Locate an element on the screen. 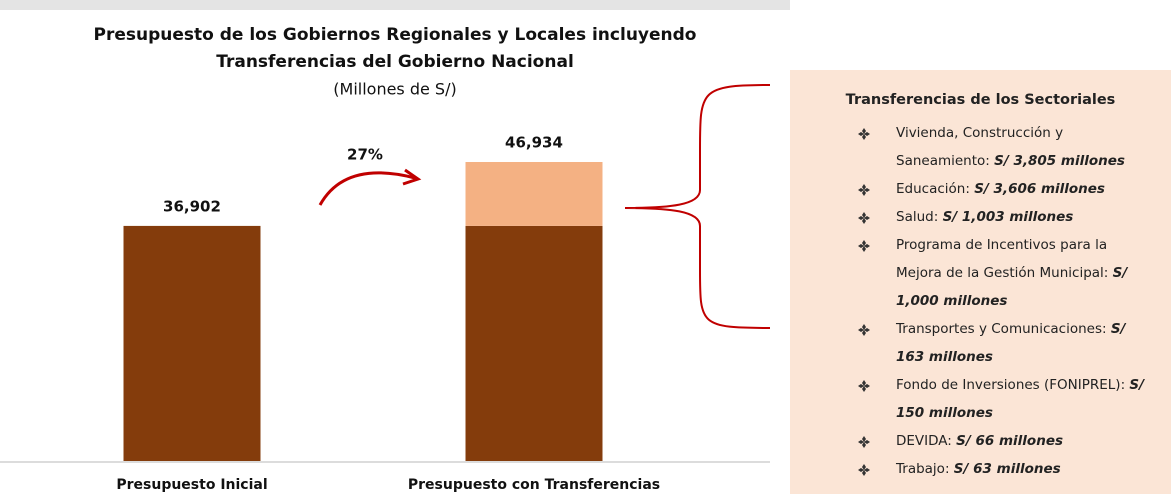 This screenshot has height=494, width=1171. transfer-item: Salud: S/ 1,003 millones is located at coordinates (1005, 217).